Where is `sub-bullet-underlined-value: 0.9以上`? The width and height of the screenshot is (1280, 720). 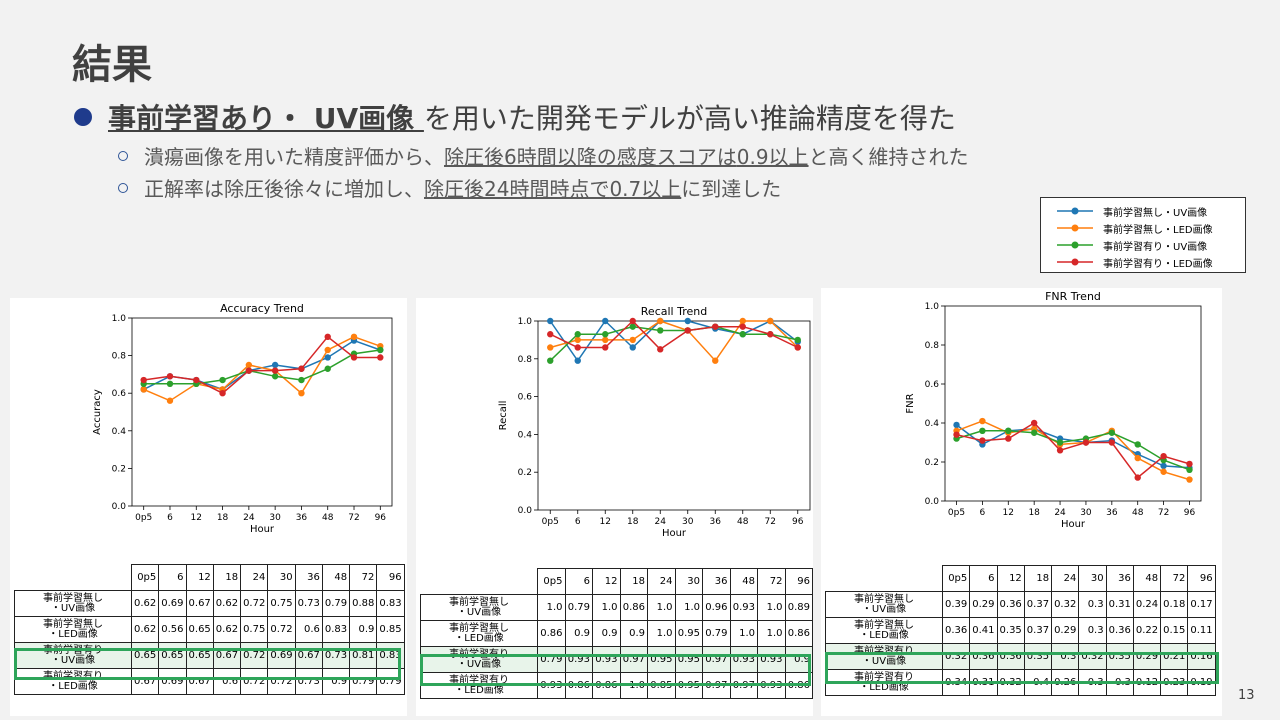 sub-bullet-underlined-value: 0.9以上 is located at coordinates (772, 157).